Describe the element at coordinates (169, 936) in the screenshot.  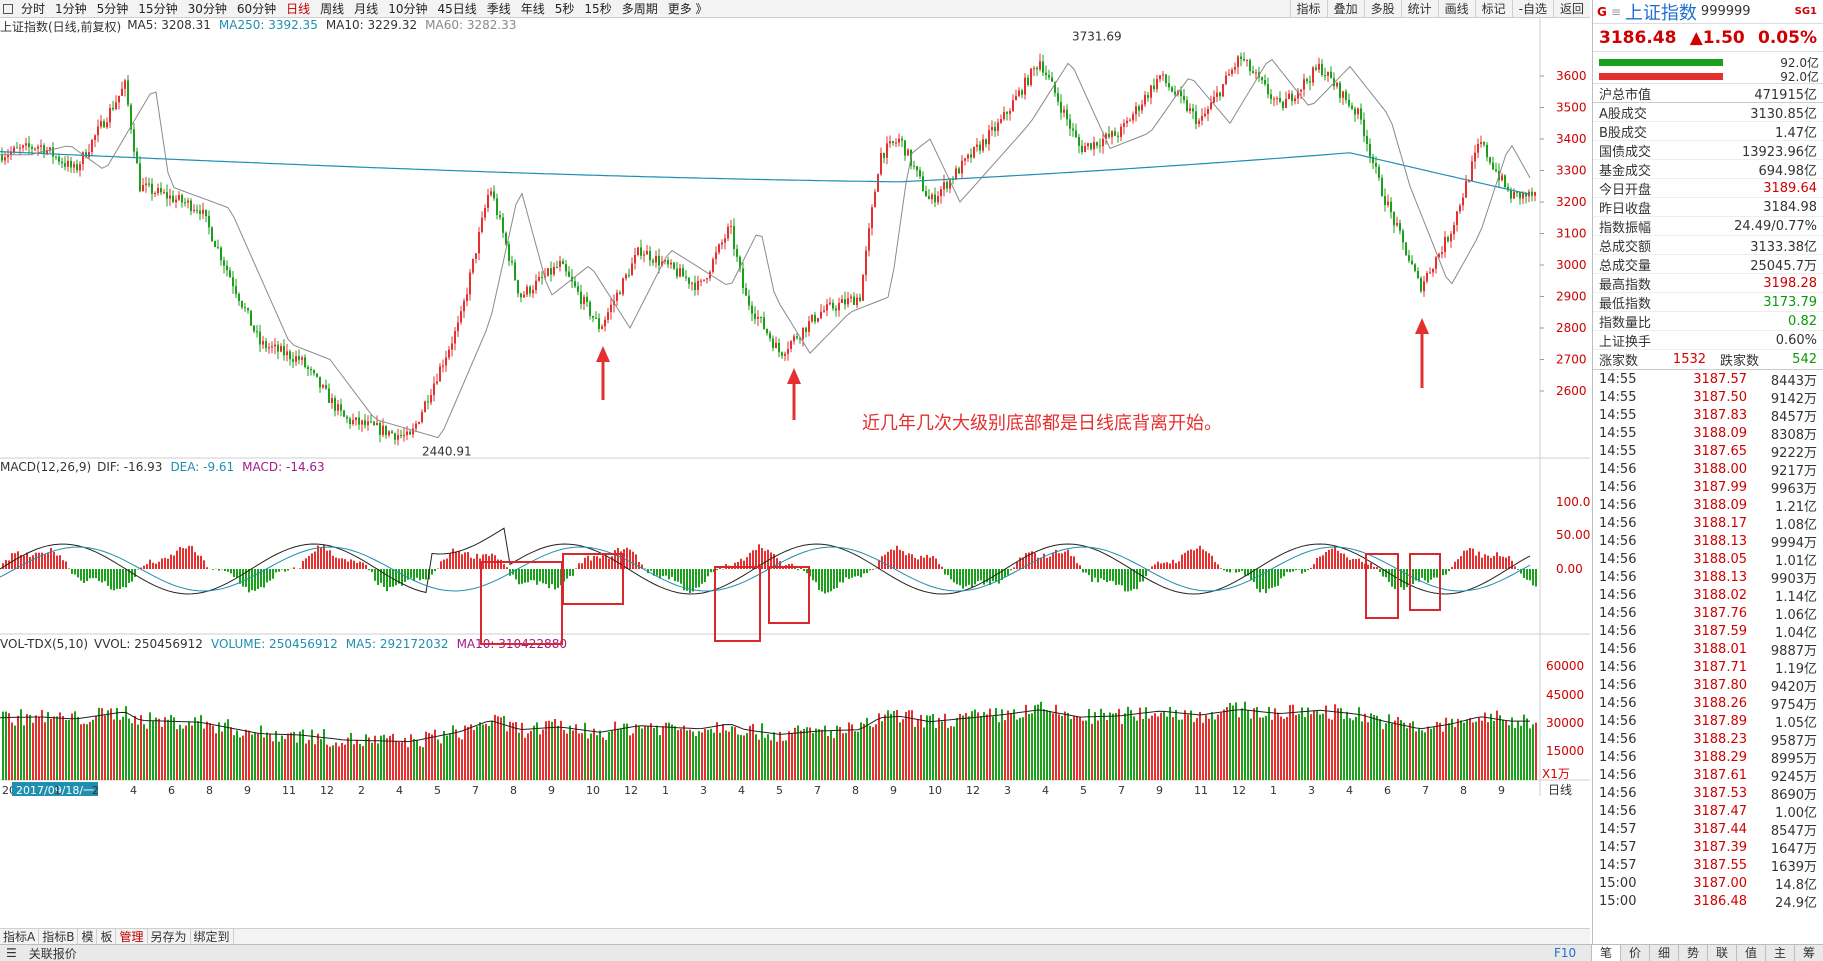
I see `indicator-tab: 另存为` at that location.